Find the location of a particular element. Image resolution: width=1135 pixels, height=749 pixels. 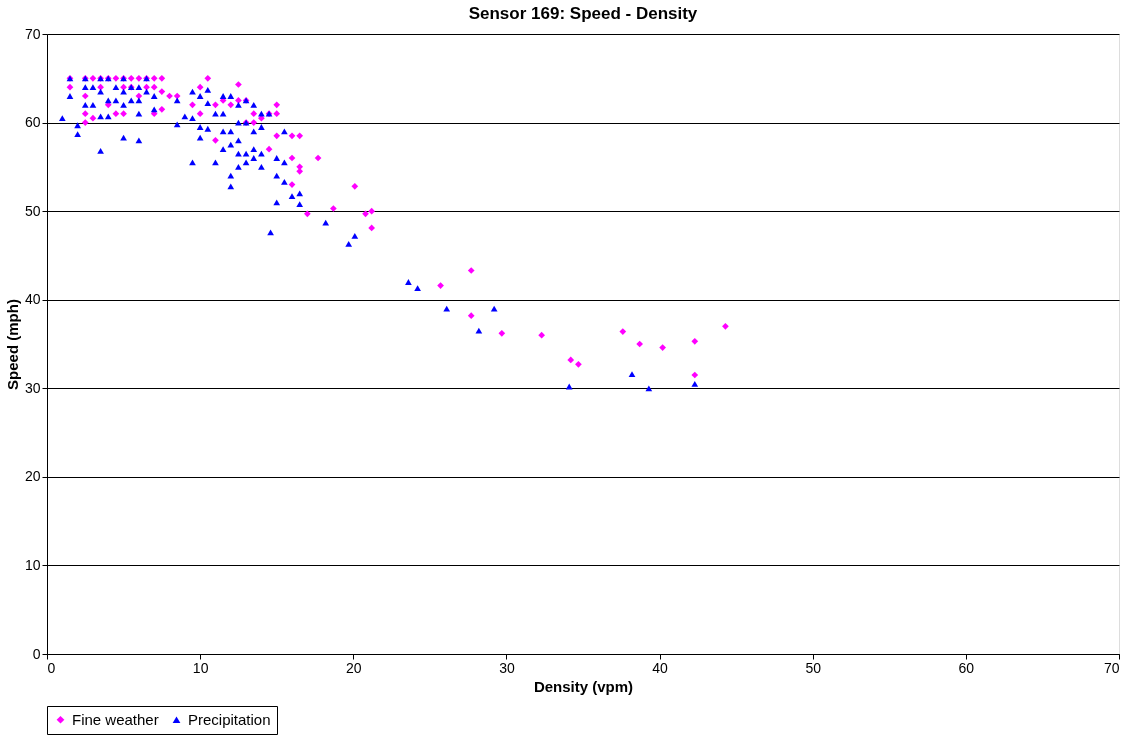

y-axis-title: Speed (mph) is located at coordinates (12, 344).